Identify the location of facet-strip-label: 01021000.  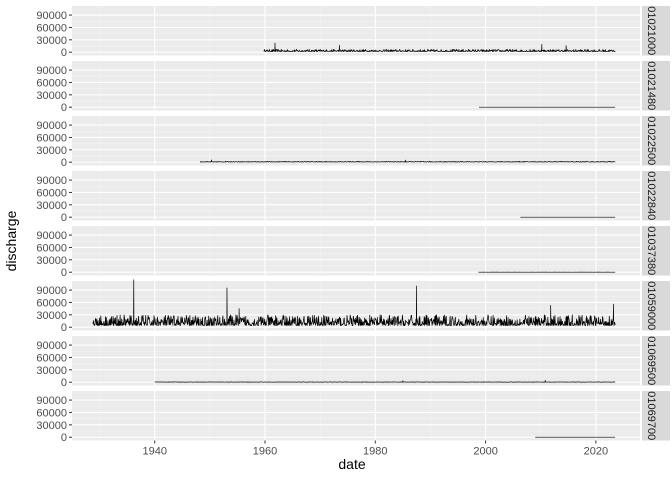
(651, 30).